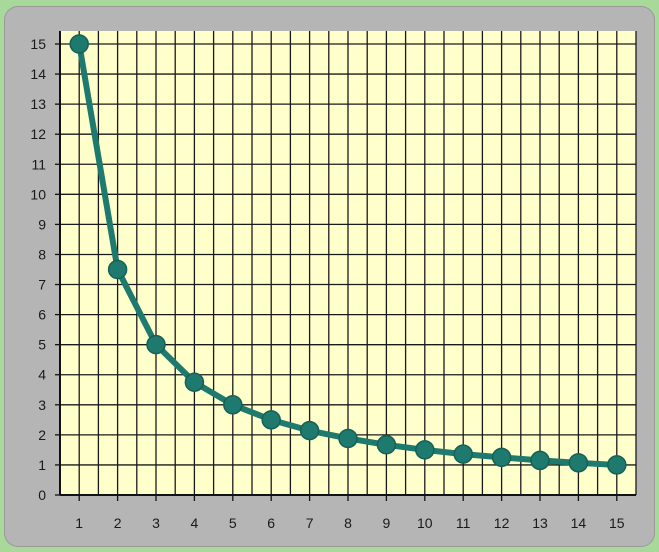 Image resolution: width=659 pixels, height=552 pixels. I want to click on y-tick-label: 13, so click(38, 104).